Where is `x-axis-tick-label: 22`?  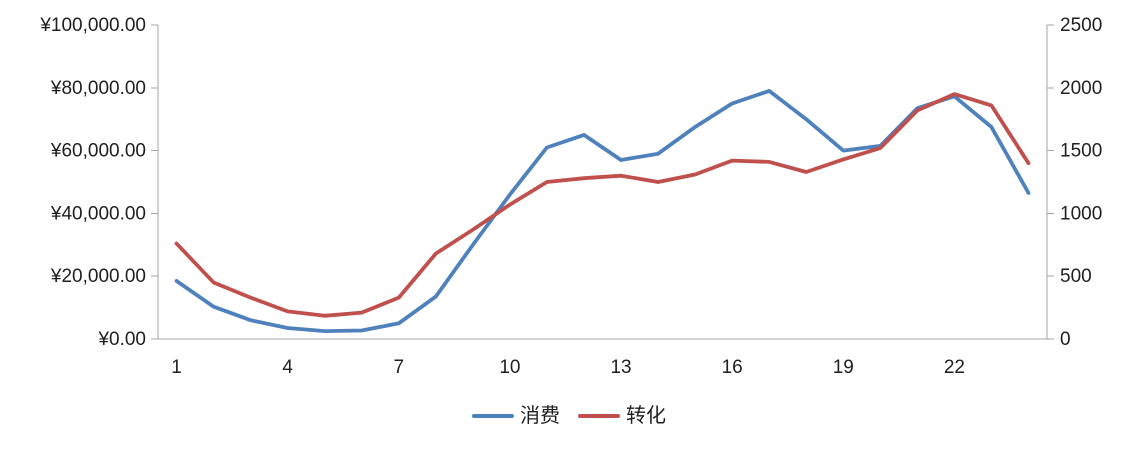 x-axis-tick-label: 22 is located at coordinates (954, 367).